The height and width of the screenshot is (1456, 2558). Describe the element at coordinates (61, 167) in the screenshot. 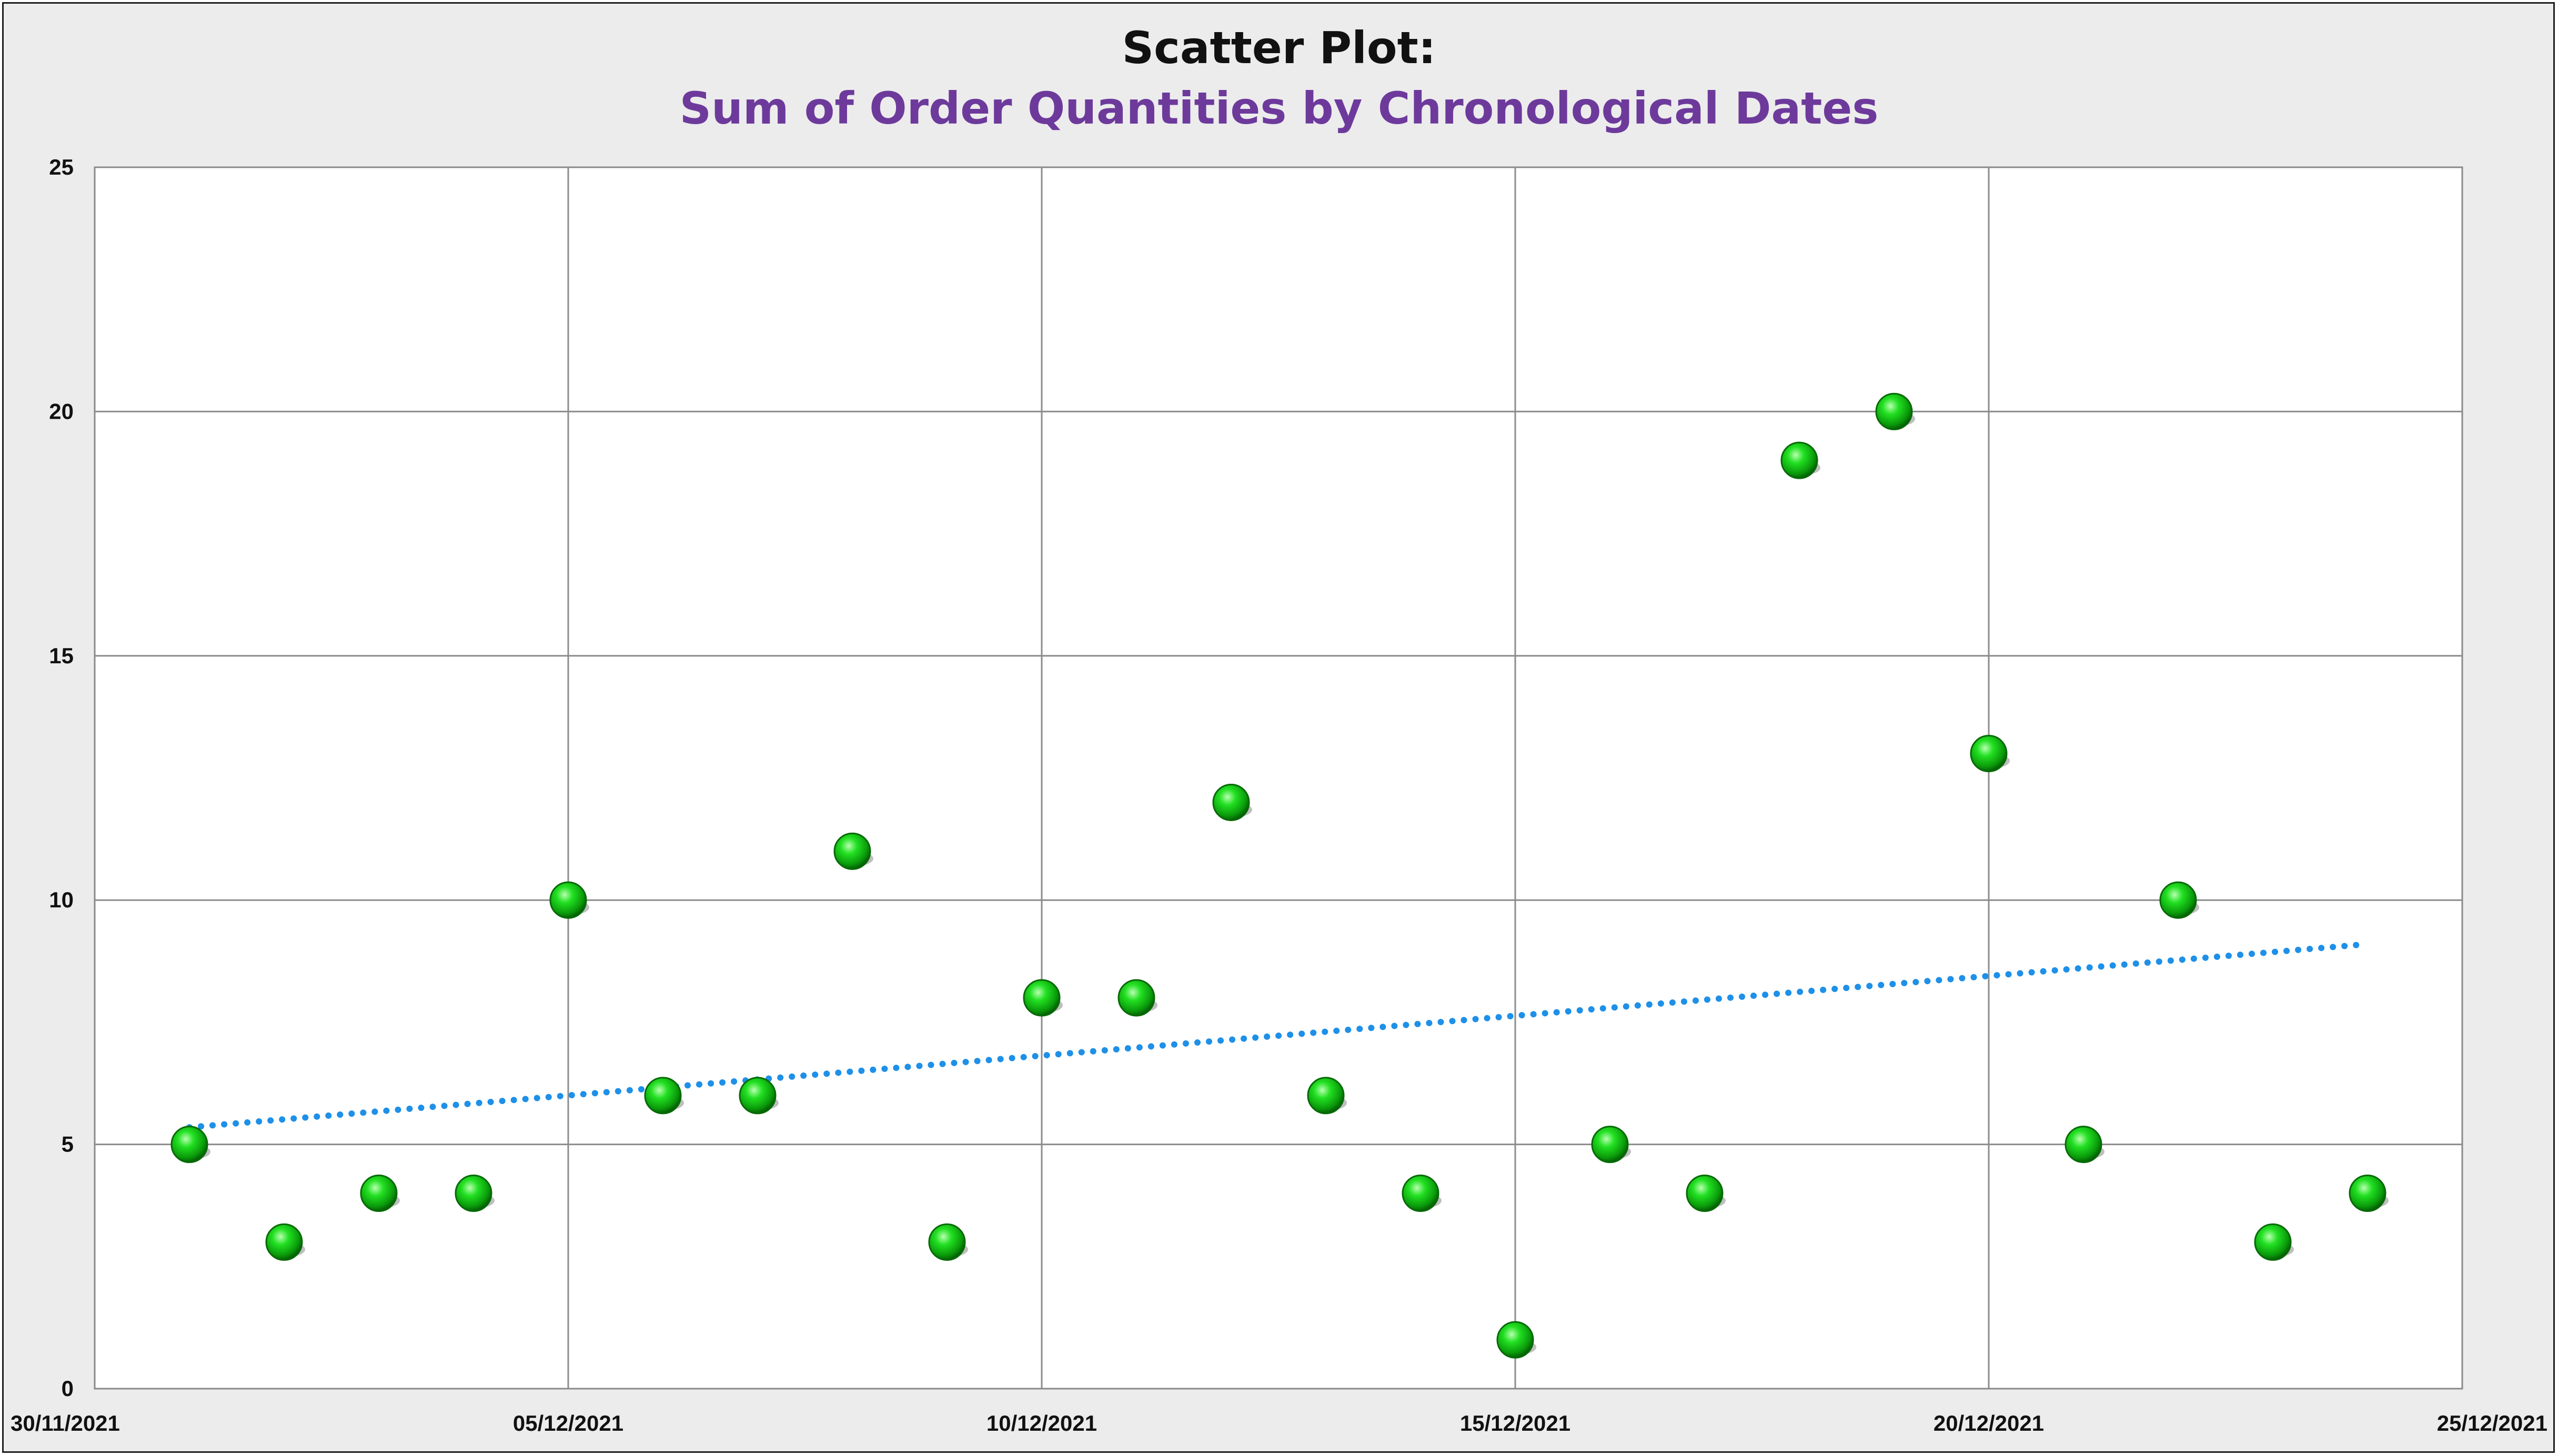

I see `y-tick-label: 25` at that location.